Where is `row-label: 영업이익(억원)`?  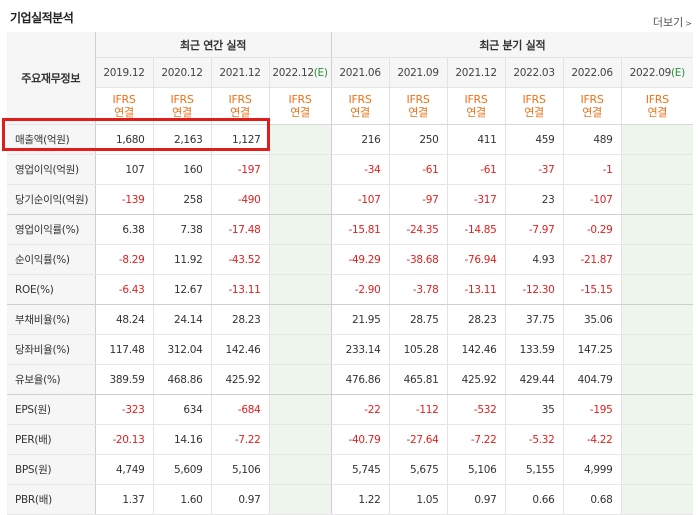
row-label: 영업이익(억원) is located at coordinates (51, 169).